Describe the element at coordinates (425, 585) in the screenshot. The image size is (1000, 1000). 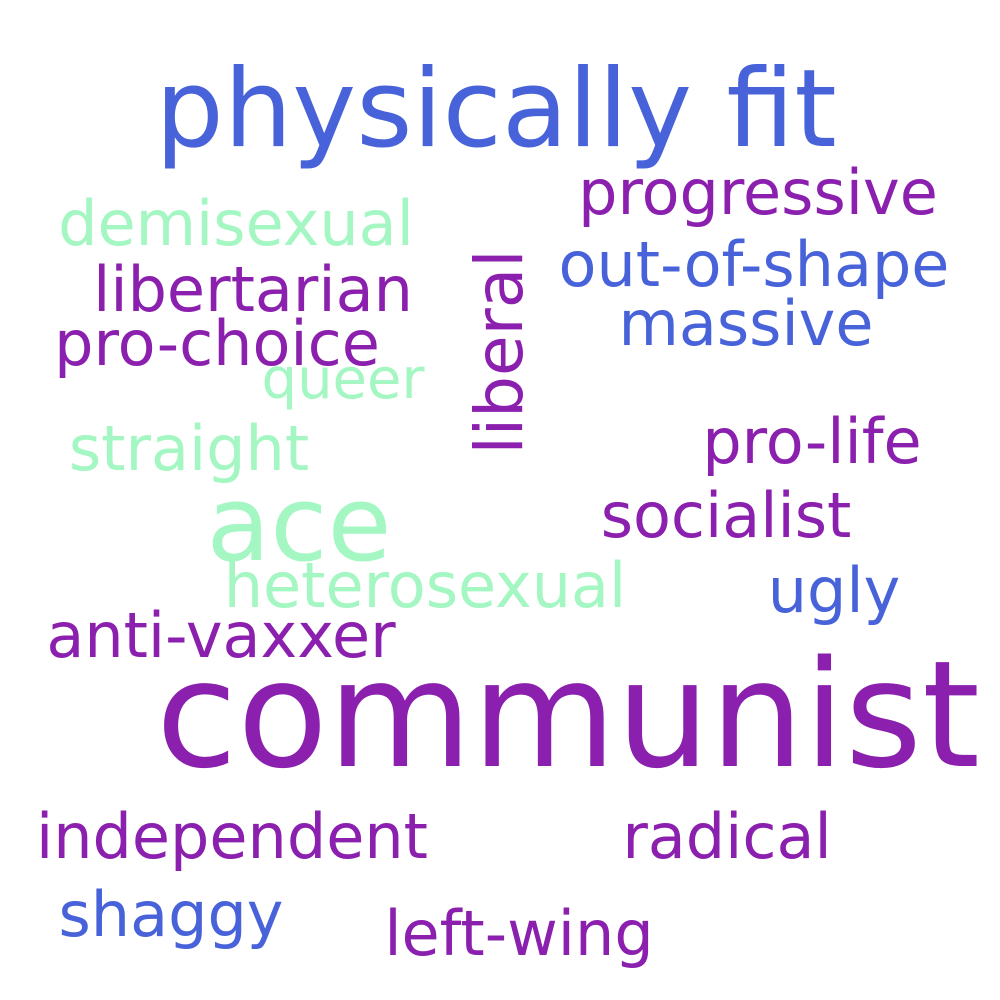
I see `word-heterosexual: heterosexual` at that location.